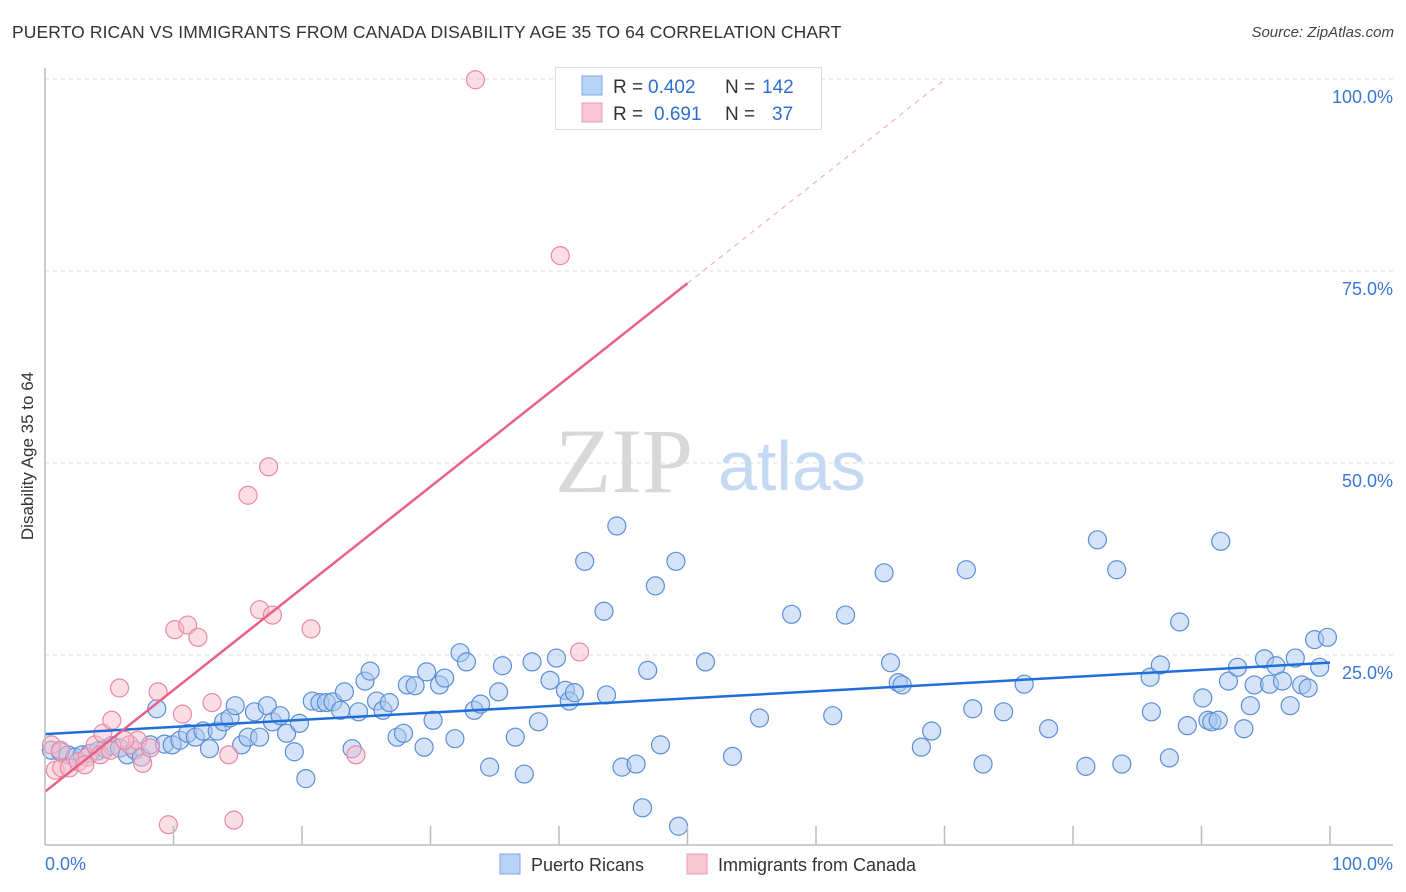 This screenshot has height=892, width=1406. Describe the element at coordinates (1367, 481) in the screenshot. I see `y-tick-label: 50.0%` at that location.